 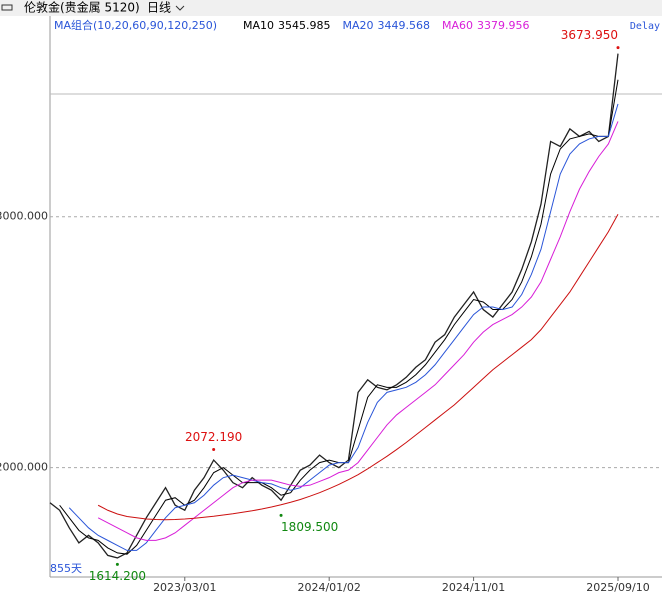 I want to click on x-tick-label: 2023/03/01, so click(x=184, y=587).